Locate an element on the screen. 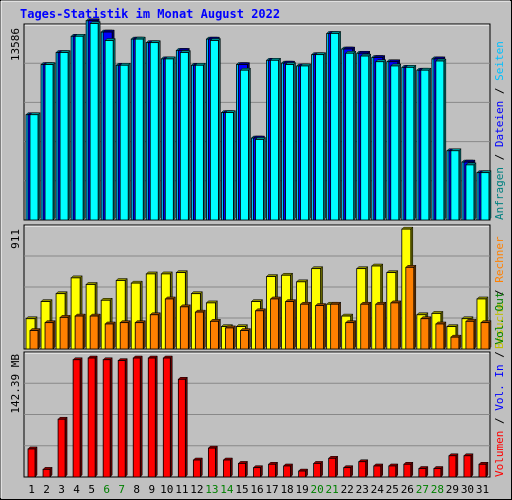 This screenshot has height=500, width=512. bar-sites-day-25-face is located at coordinates (395, 326).